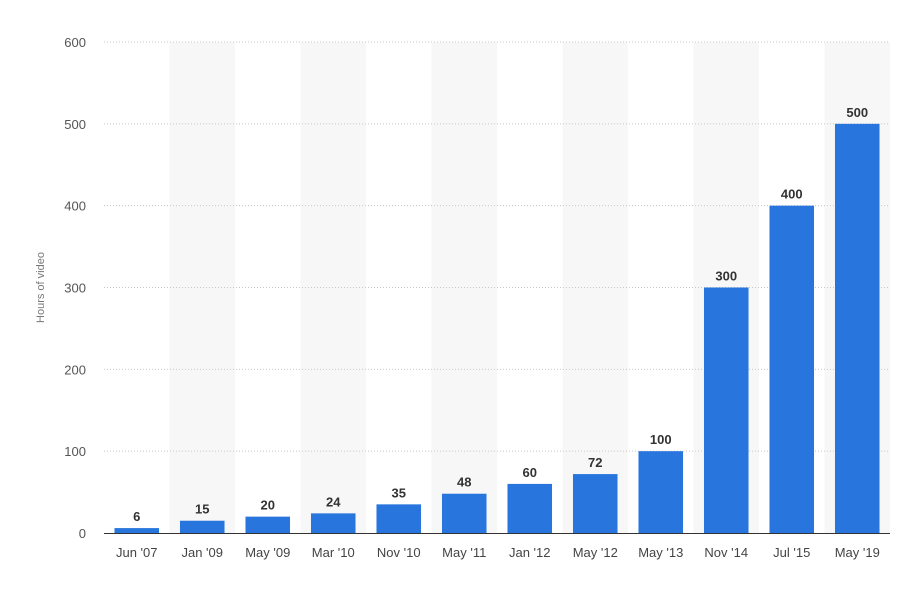 The image size is (910, 591). Describe the element at coordinates (661, 439) in the screenshot. I see `data-label: 100` at that location.